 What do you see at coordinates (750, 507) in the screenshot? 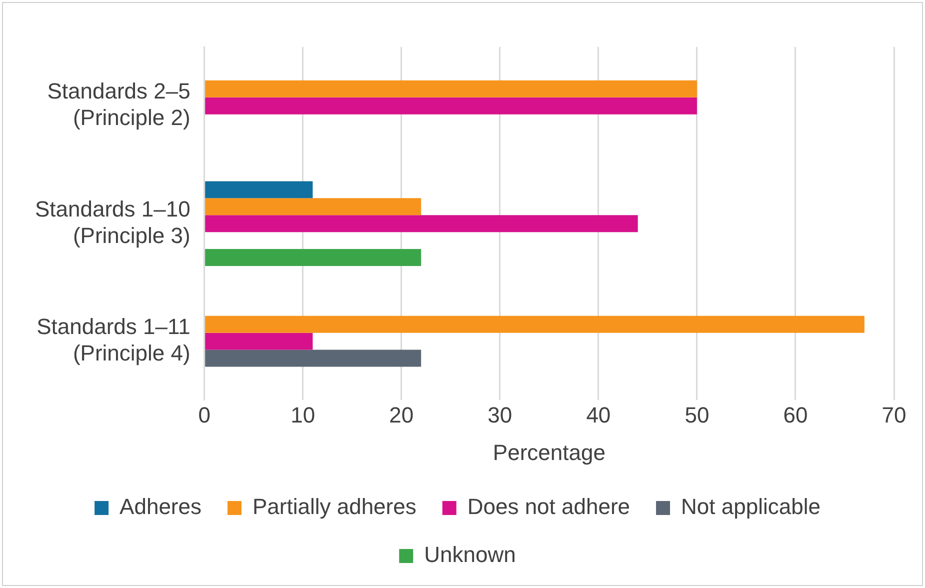
I see `legend-label: Not applicable` at bounding box center [750, 507].